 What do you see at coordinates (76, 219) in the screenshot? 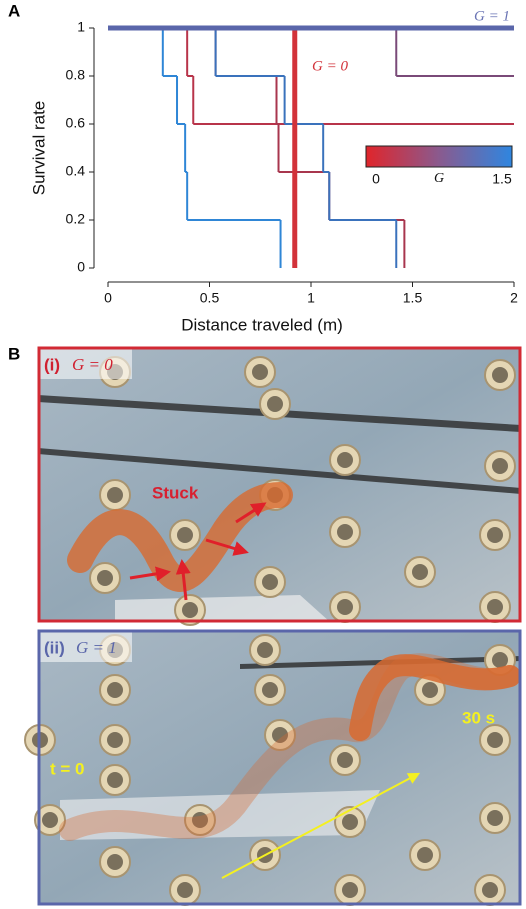
I see `y-tick-label: 0.2` at bounding box center [76, 219].